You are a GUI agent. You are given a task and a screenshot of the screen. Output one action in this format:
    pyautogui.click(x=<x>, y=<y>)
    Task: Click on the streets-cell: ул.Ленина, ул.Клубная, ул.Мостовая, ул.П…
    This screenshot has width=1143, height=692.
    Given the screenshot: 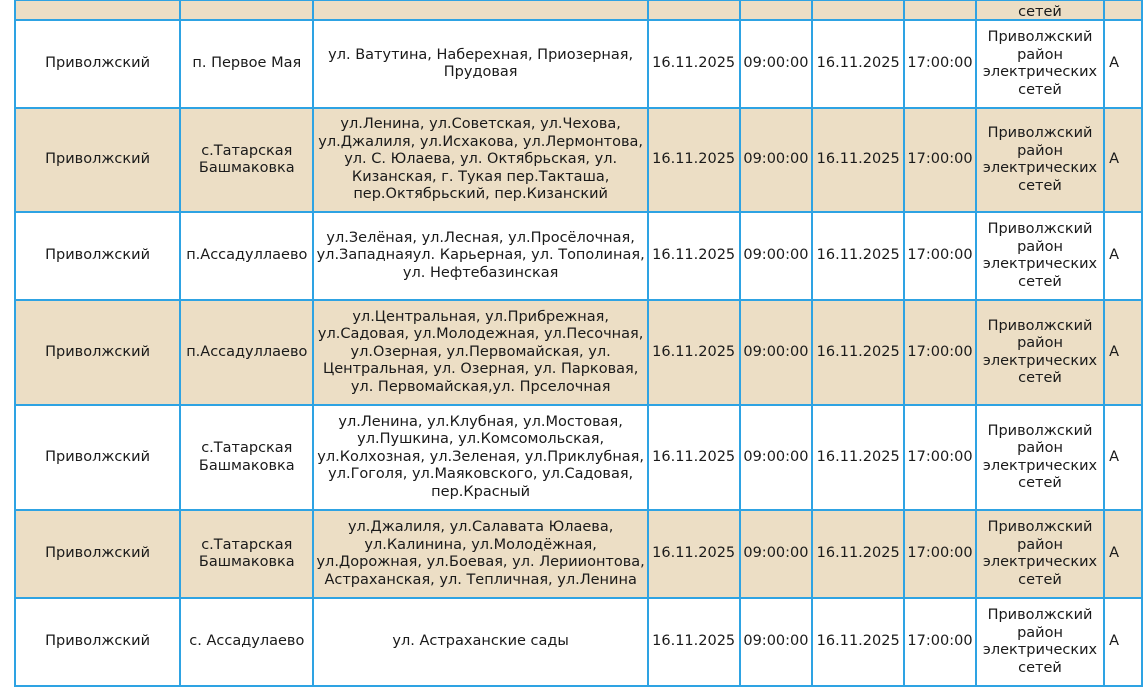 What is the action you would take?
    pyautogui.click(x=480, y=457)
    